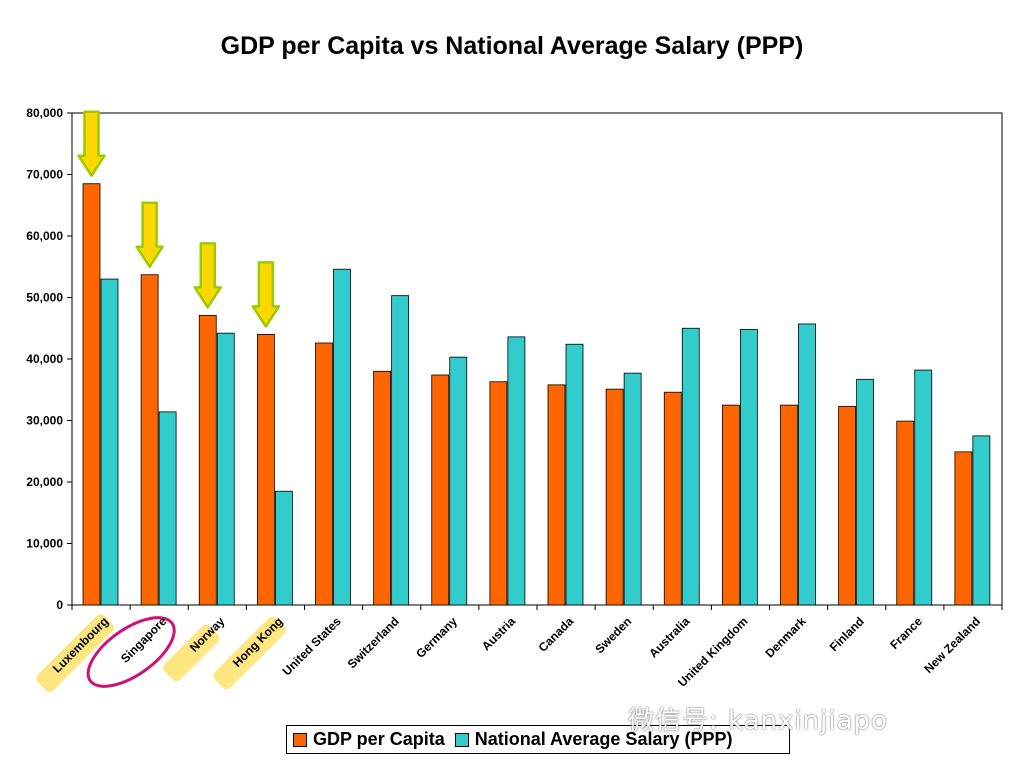  I want to click on bar-gdp-denmark, so click(789, 505).